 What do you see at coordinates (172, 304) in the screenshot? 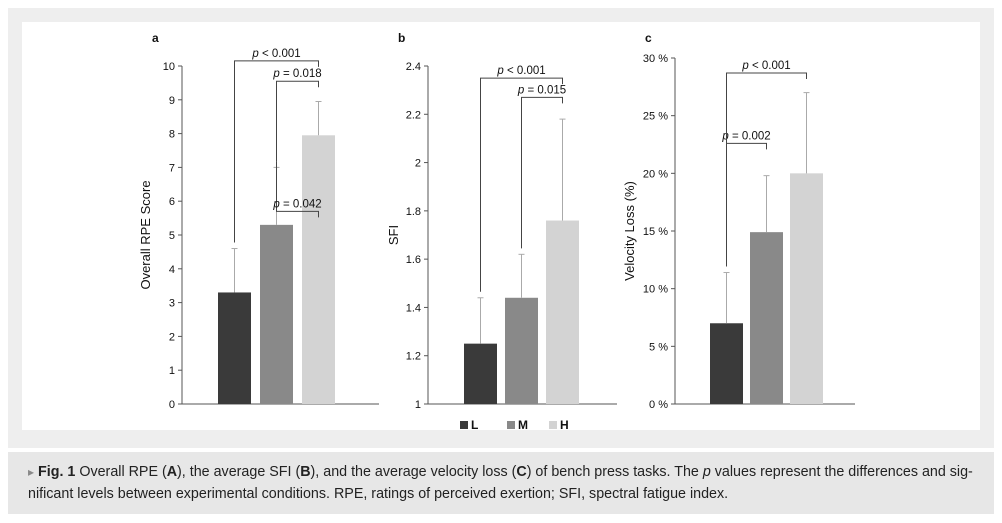
I see `y-tick-label: 3` at bounding box center [172, 304].